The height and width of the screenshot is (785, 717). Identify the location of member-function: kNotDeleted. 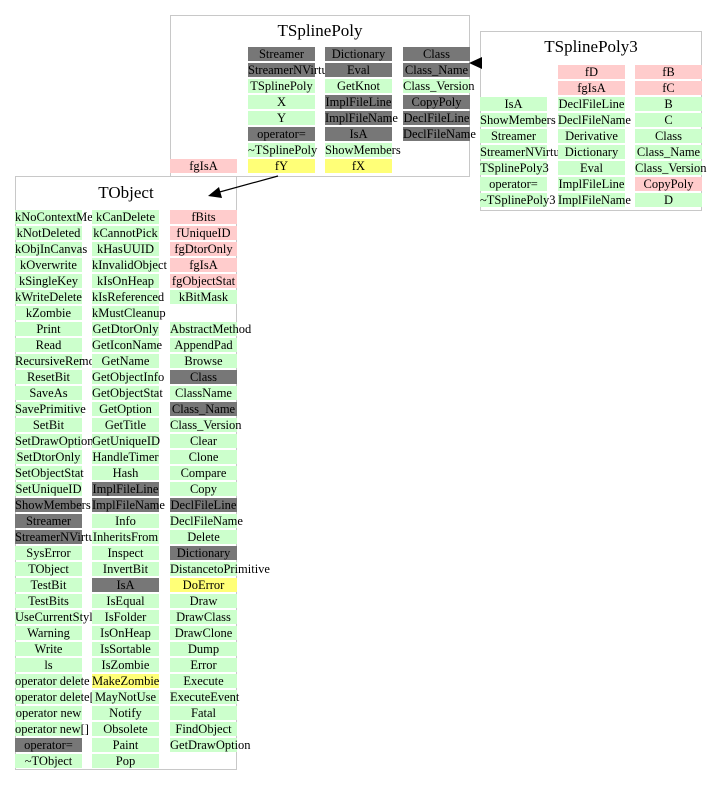
(48, 233).